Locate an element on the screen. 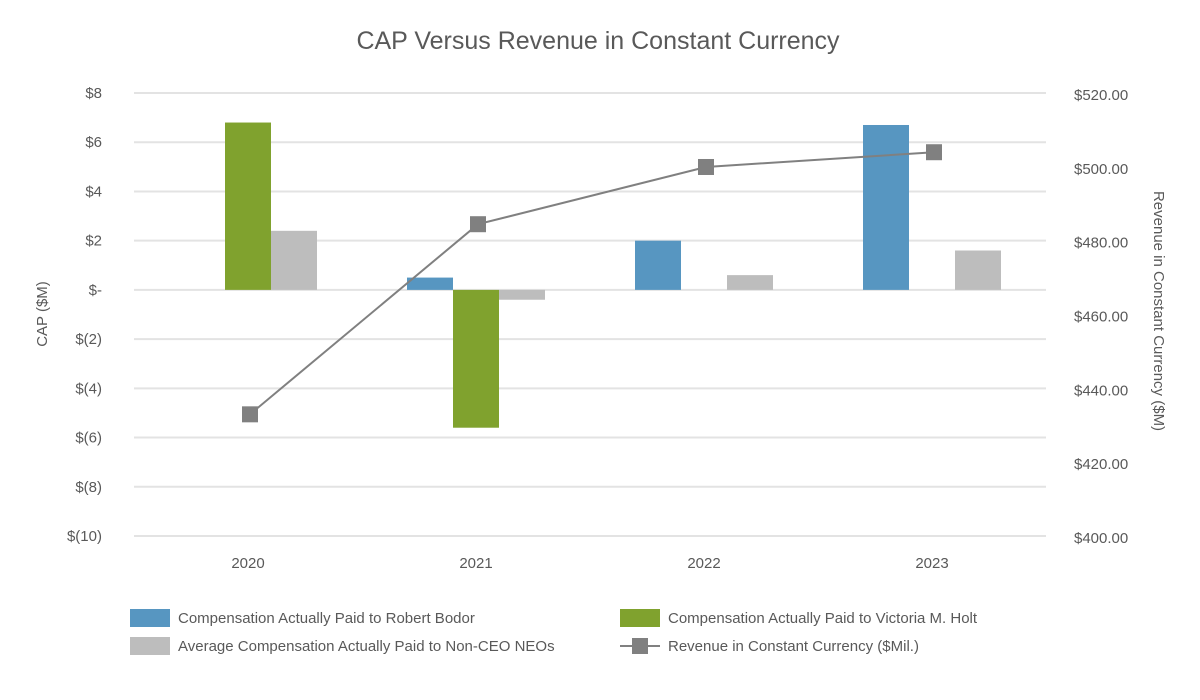  y-tick-label: $(8) is located at coordinates (88, 487).